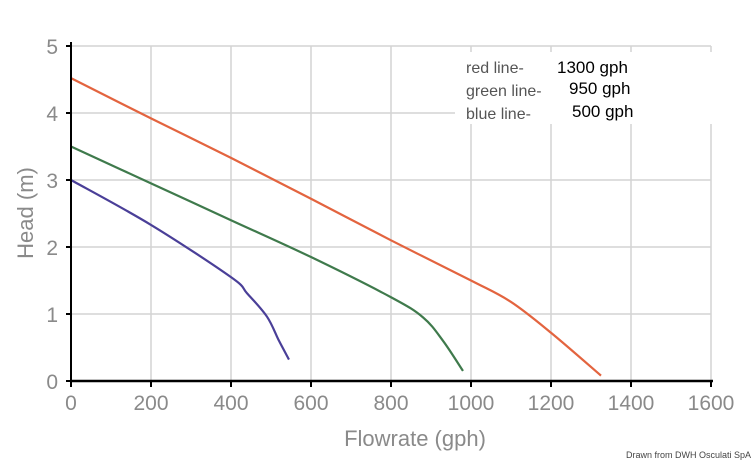 This screenshot has height=463, width=754. Describe the element at coordinates (52, 382) in the screenshot. I see `y-tick-label: 0` at that location.